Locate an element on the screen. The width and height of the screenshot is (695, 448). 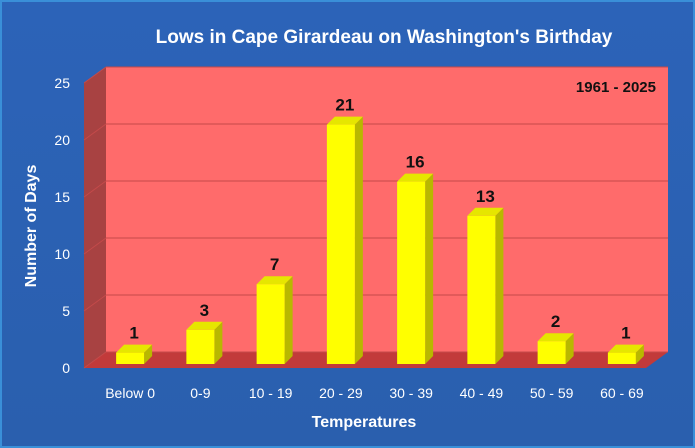
plot-side-wall is located at coordinates (95, 217).